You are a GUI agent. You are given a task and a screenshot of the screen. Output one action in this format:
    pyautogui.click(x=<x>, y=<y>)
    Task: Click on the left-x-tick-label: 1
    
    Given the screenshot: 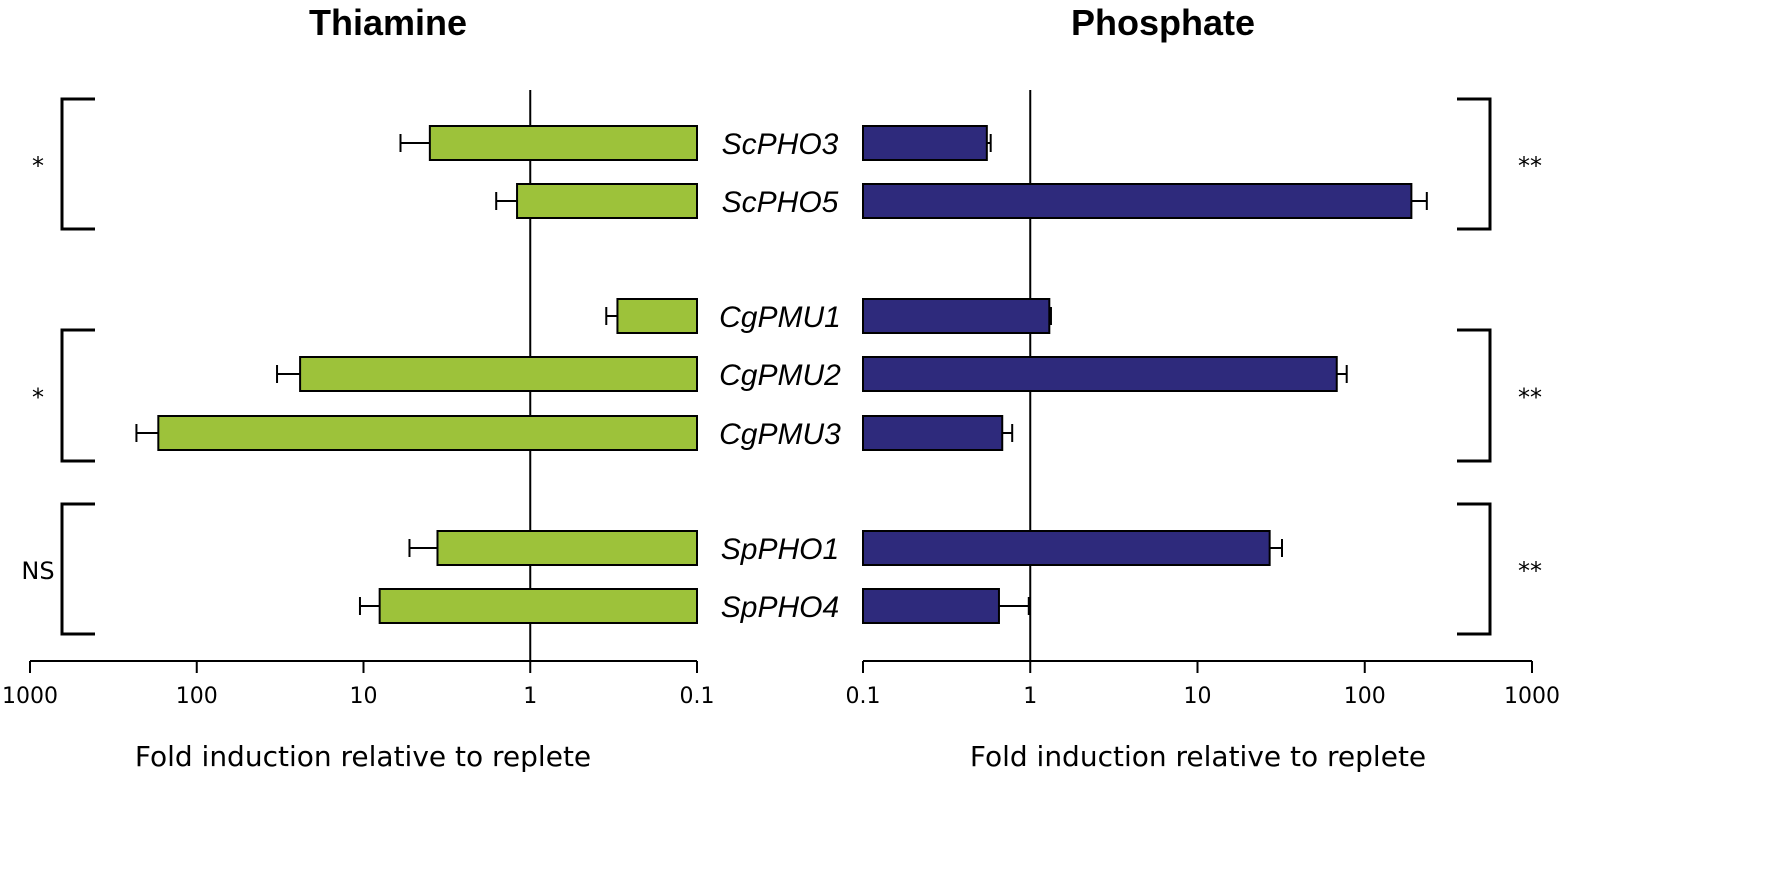 What is the action you would take?
    pyautogui.click(x=530, y=696)
    